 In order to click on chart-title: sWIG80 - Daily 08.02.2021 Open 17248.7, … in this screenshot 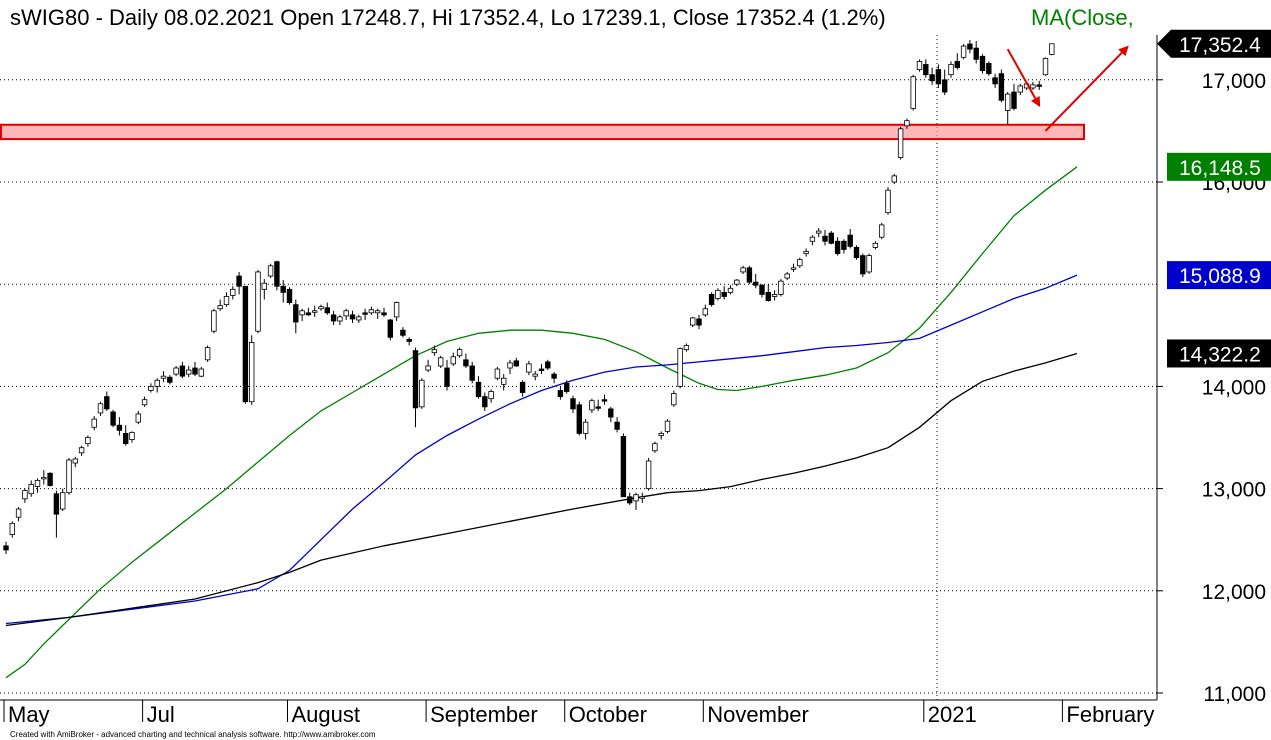, I will do `click(448, 17)`.